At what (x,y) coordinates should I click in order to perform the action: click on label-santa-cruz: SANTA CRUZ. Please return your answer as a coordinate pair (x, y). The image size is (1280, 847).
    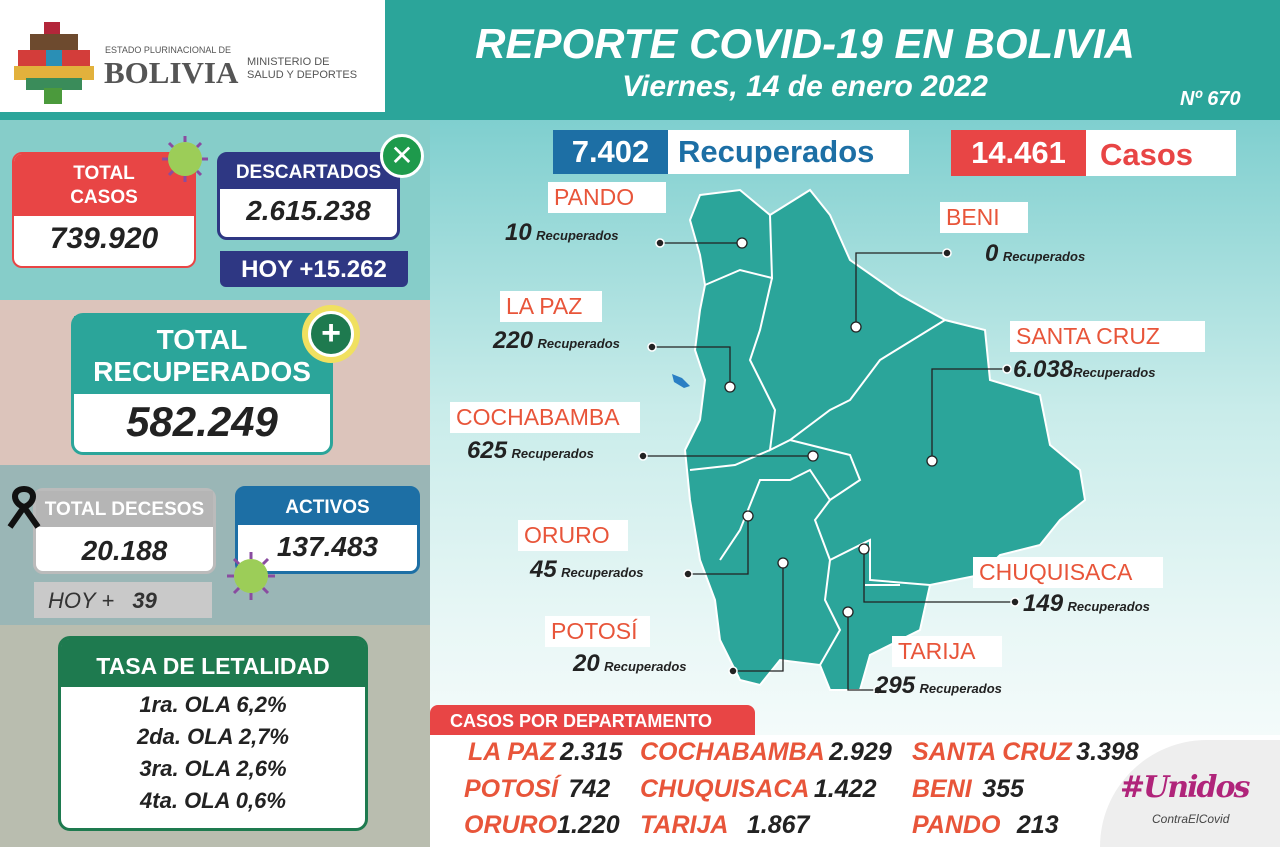
    Looking at the image, I should click on (1107, 336).